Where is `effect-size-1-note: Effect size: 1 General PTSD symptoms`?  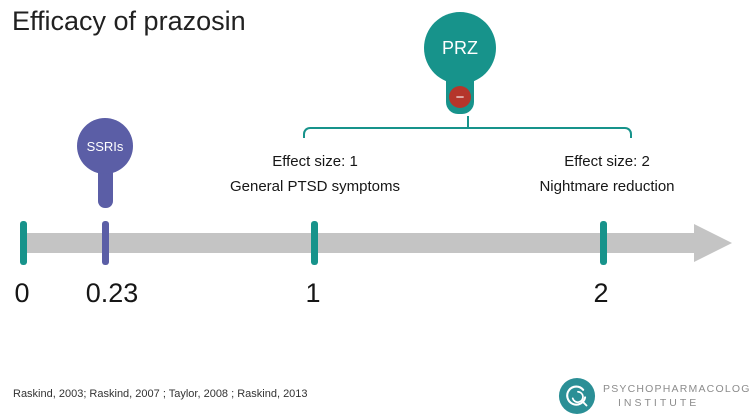 effect-size-1-note: Effect size: 1 General PTSD symptoms is located at coordinates (315, 175).